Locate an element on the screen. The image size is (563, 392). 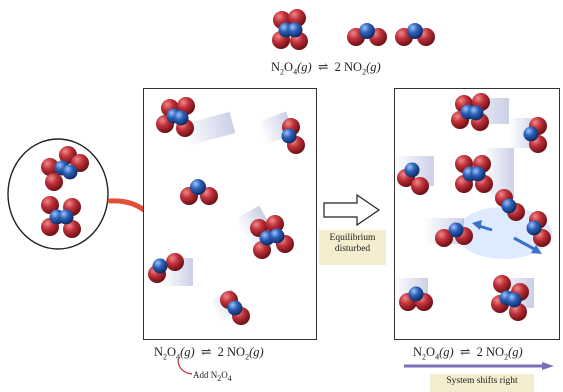
equilibrium-arrow: ⇌ is located at coordinates (323, 67).